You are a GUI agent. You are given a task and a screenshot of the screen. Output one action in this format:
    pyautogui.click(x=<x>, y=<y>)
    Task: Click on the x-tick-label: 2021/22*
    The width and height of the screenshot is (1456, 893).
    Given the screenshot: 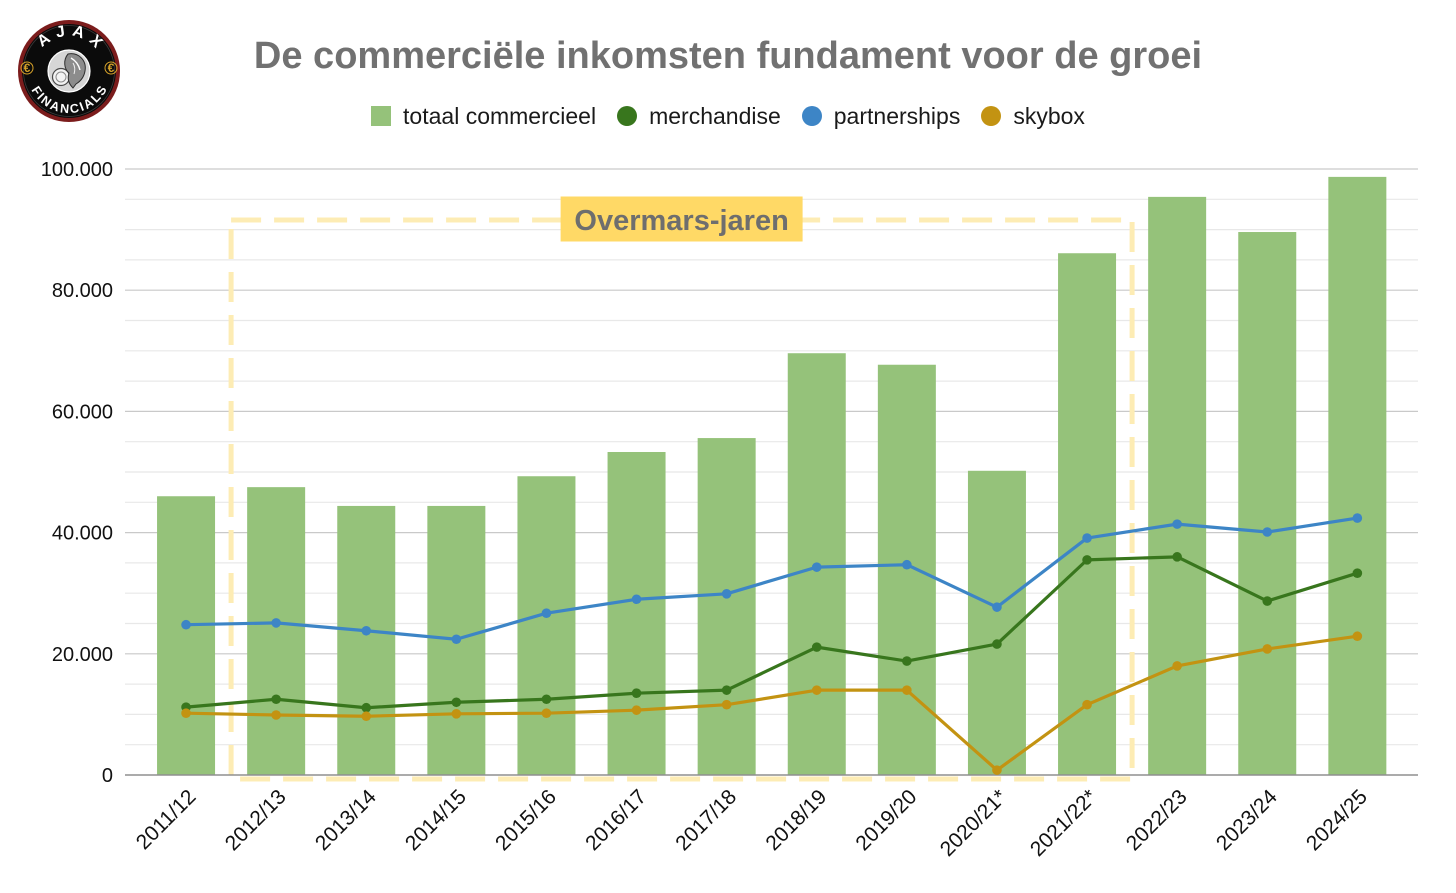 What is the action you would take?
    pyautogui.click(x=1064, y=823)
    